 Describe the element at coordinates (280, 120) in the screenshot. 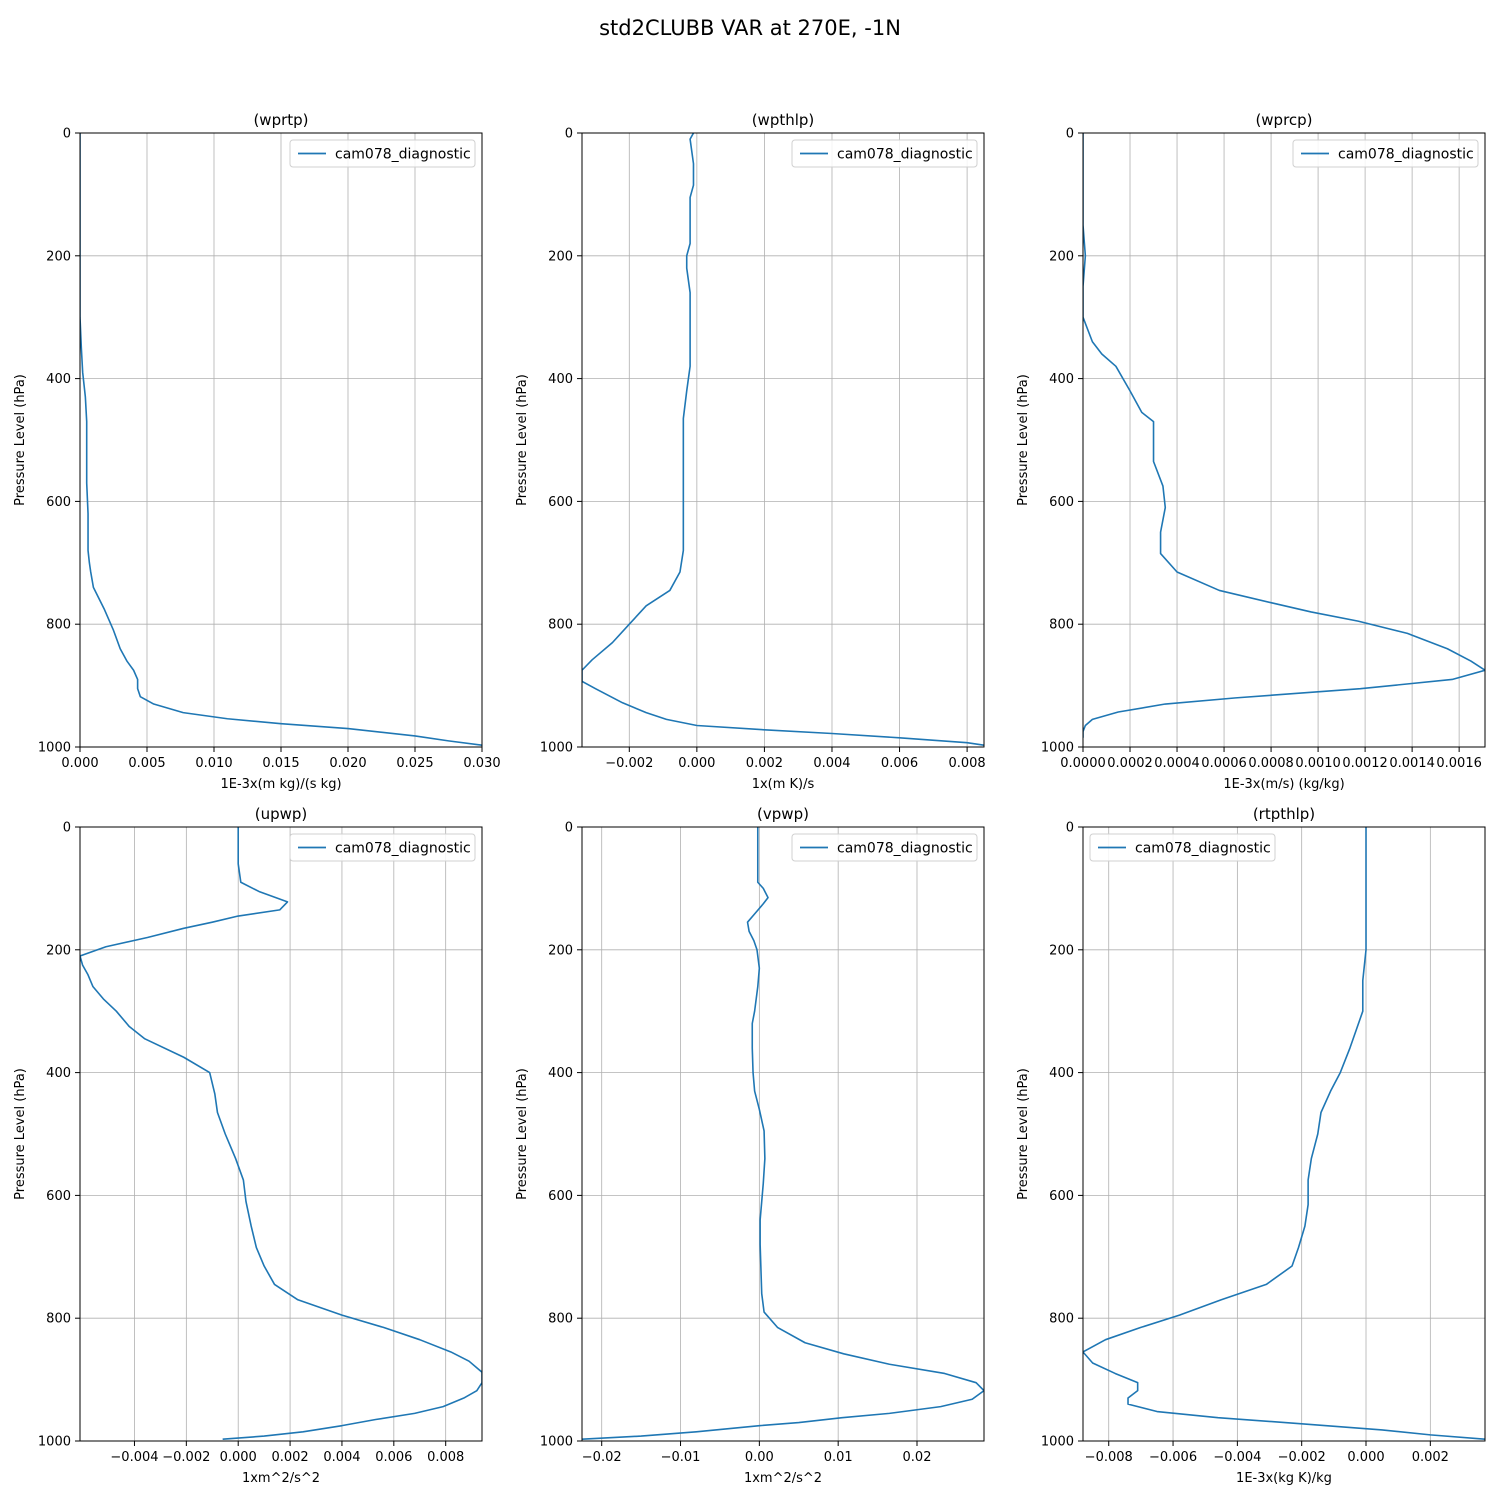

I see `subplot-title: (wprtp)` at that location.